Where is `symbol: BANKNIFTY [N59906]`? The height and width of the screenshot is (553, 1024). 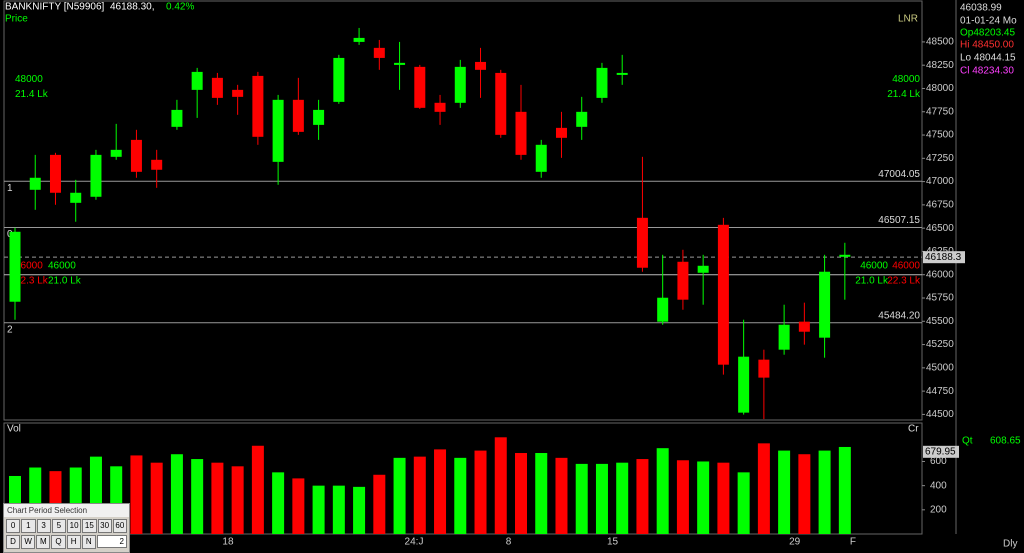
symbol: BANKNIFTY [N59906] is located at coordinates (55, 7).